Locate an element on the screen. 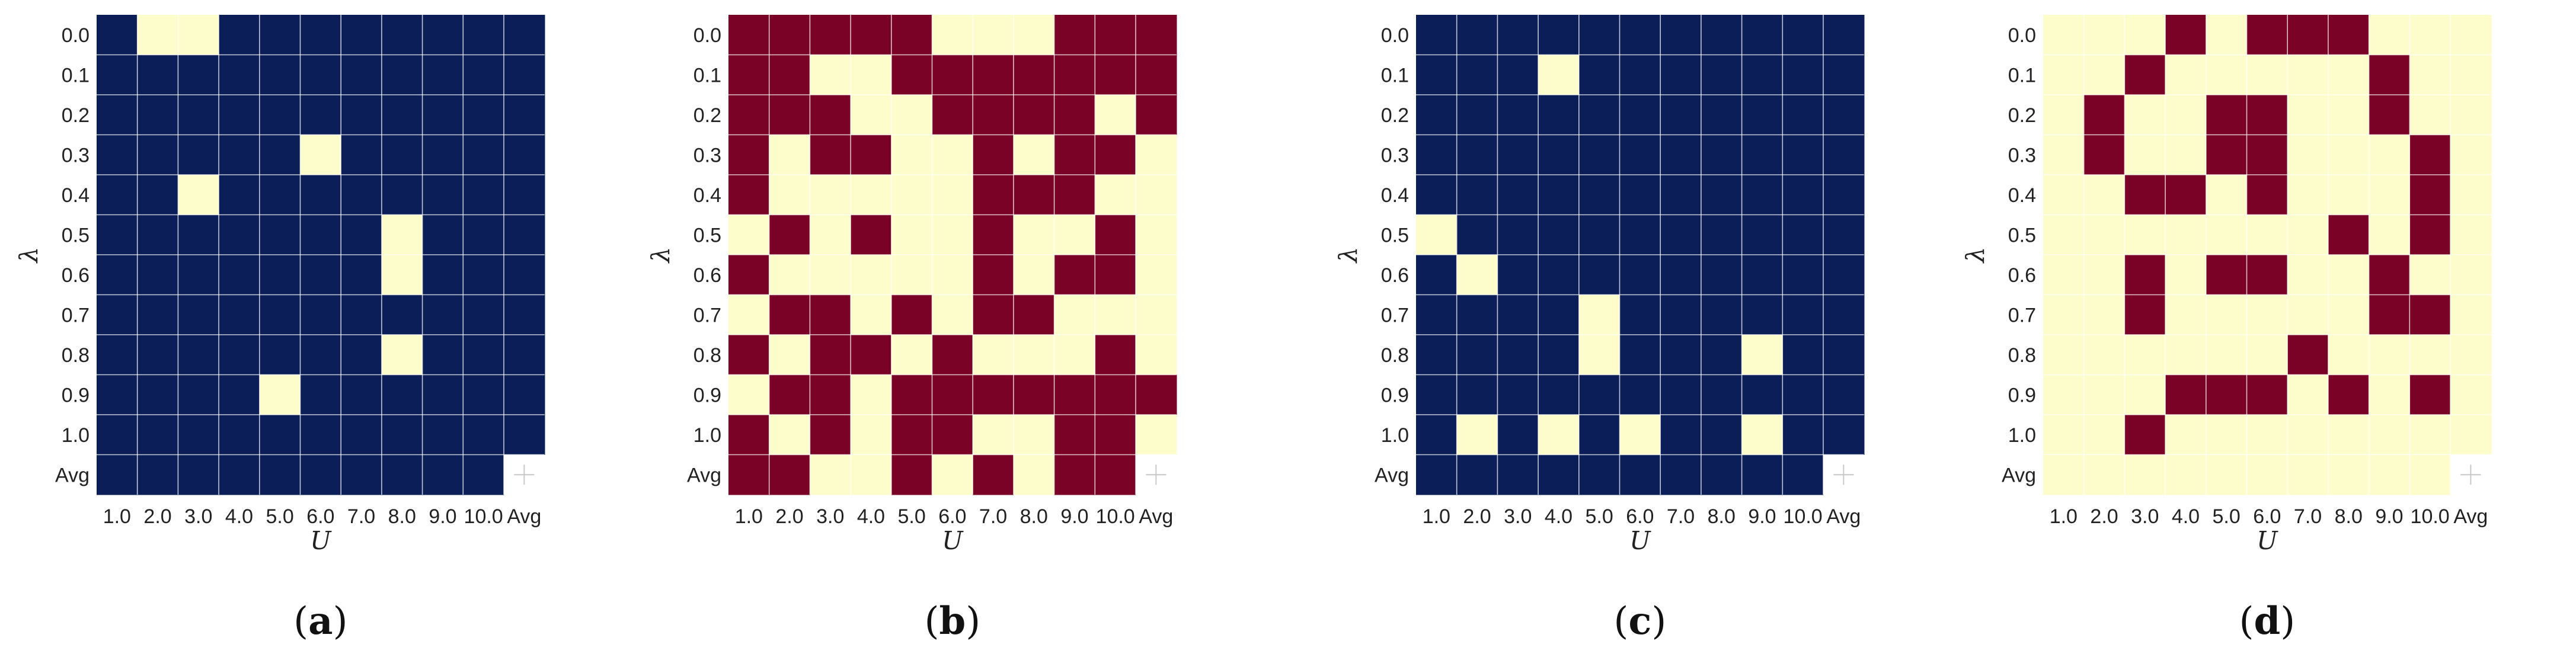 Image resolution: width=2576 pixels, height=657 pixels. x-axis-label: U is located at coordinates (953, 540).